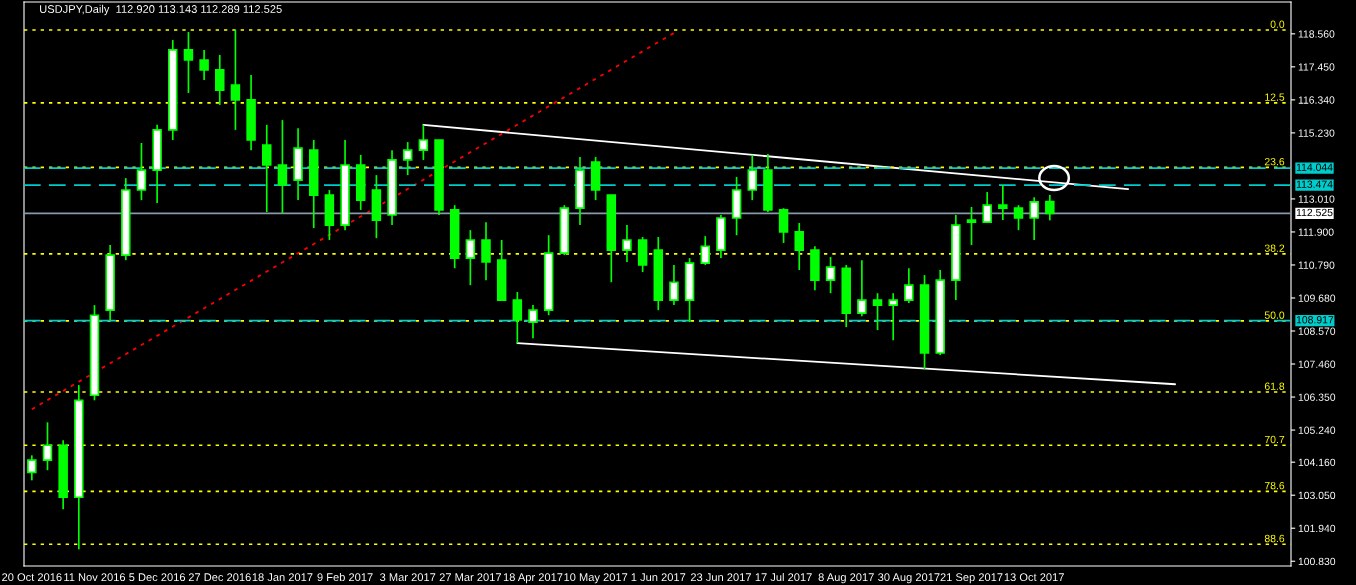 This screenshot has width=1356, height=585. I want to click on x-tick-label: 5 Dec 2016, so click(157, 577).